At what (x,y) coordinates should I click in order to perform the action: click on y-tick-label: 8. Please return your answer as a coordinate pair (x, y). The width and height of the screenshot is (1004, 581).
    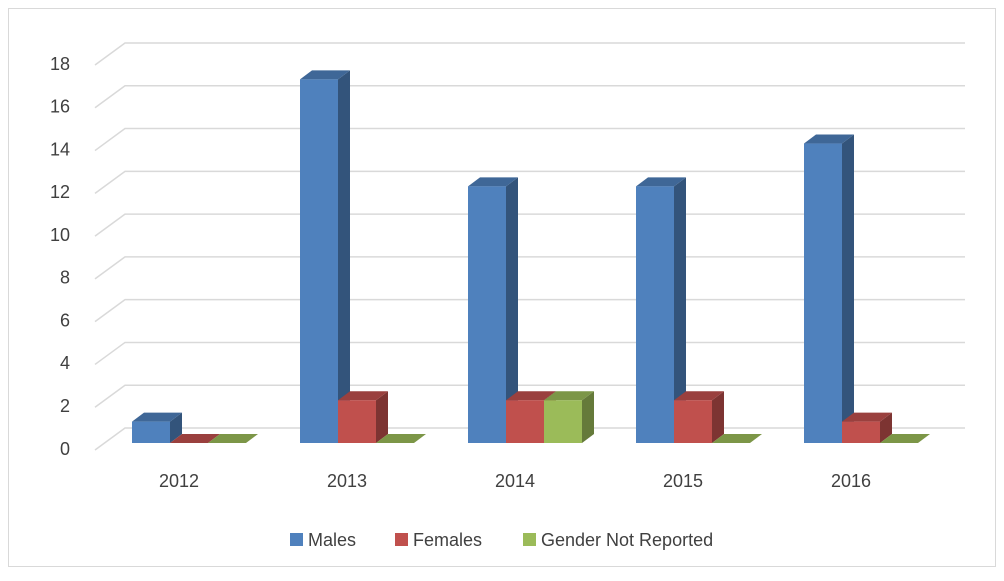
    Looking at the image, I should click on (65, 278).